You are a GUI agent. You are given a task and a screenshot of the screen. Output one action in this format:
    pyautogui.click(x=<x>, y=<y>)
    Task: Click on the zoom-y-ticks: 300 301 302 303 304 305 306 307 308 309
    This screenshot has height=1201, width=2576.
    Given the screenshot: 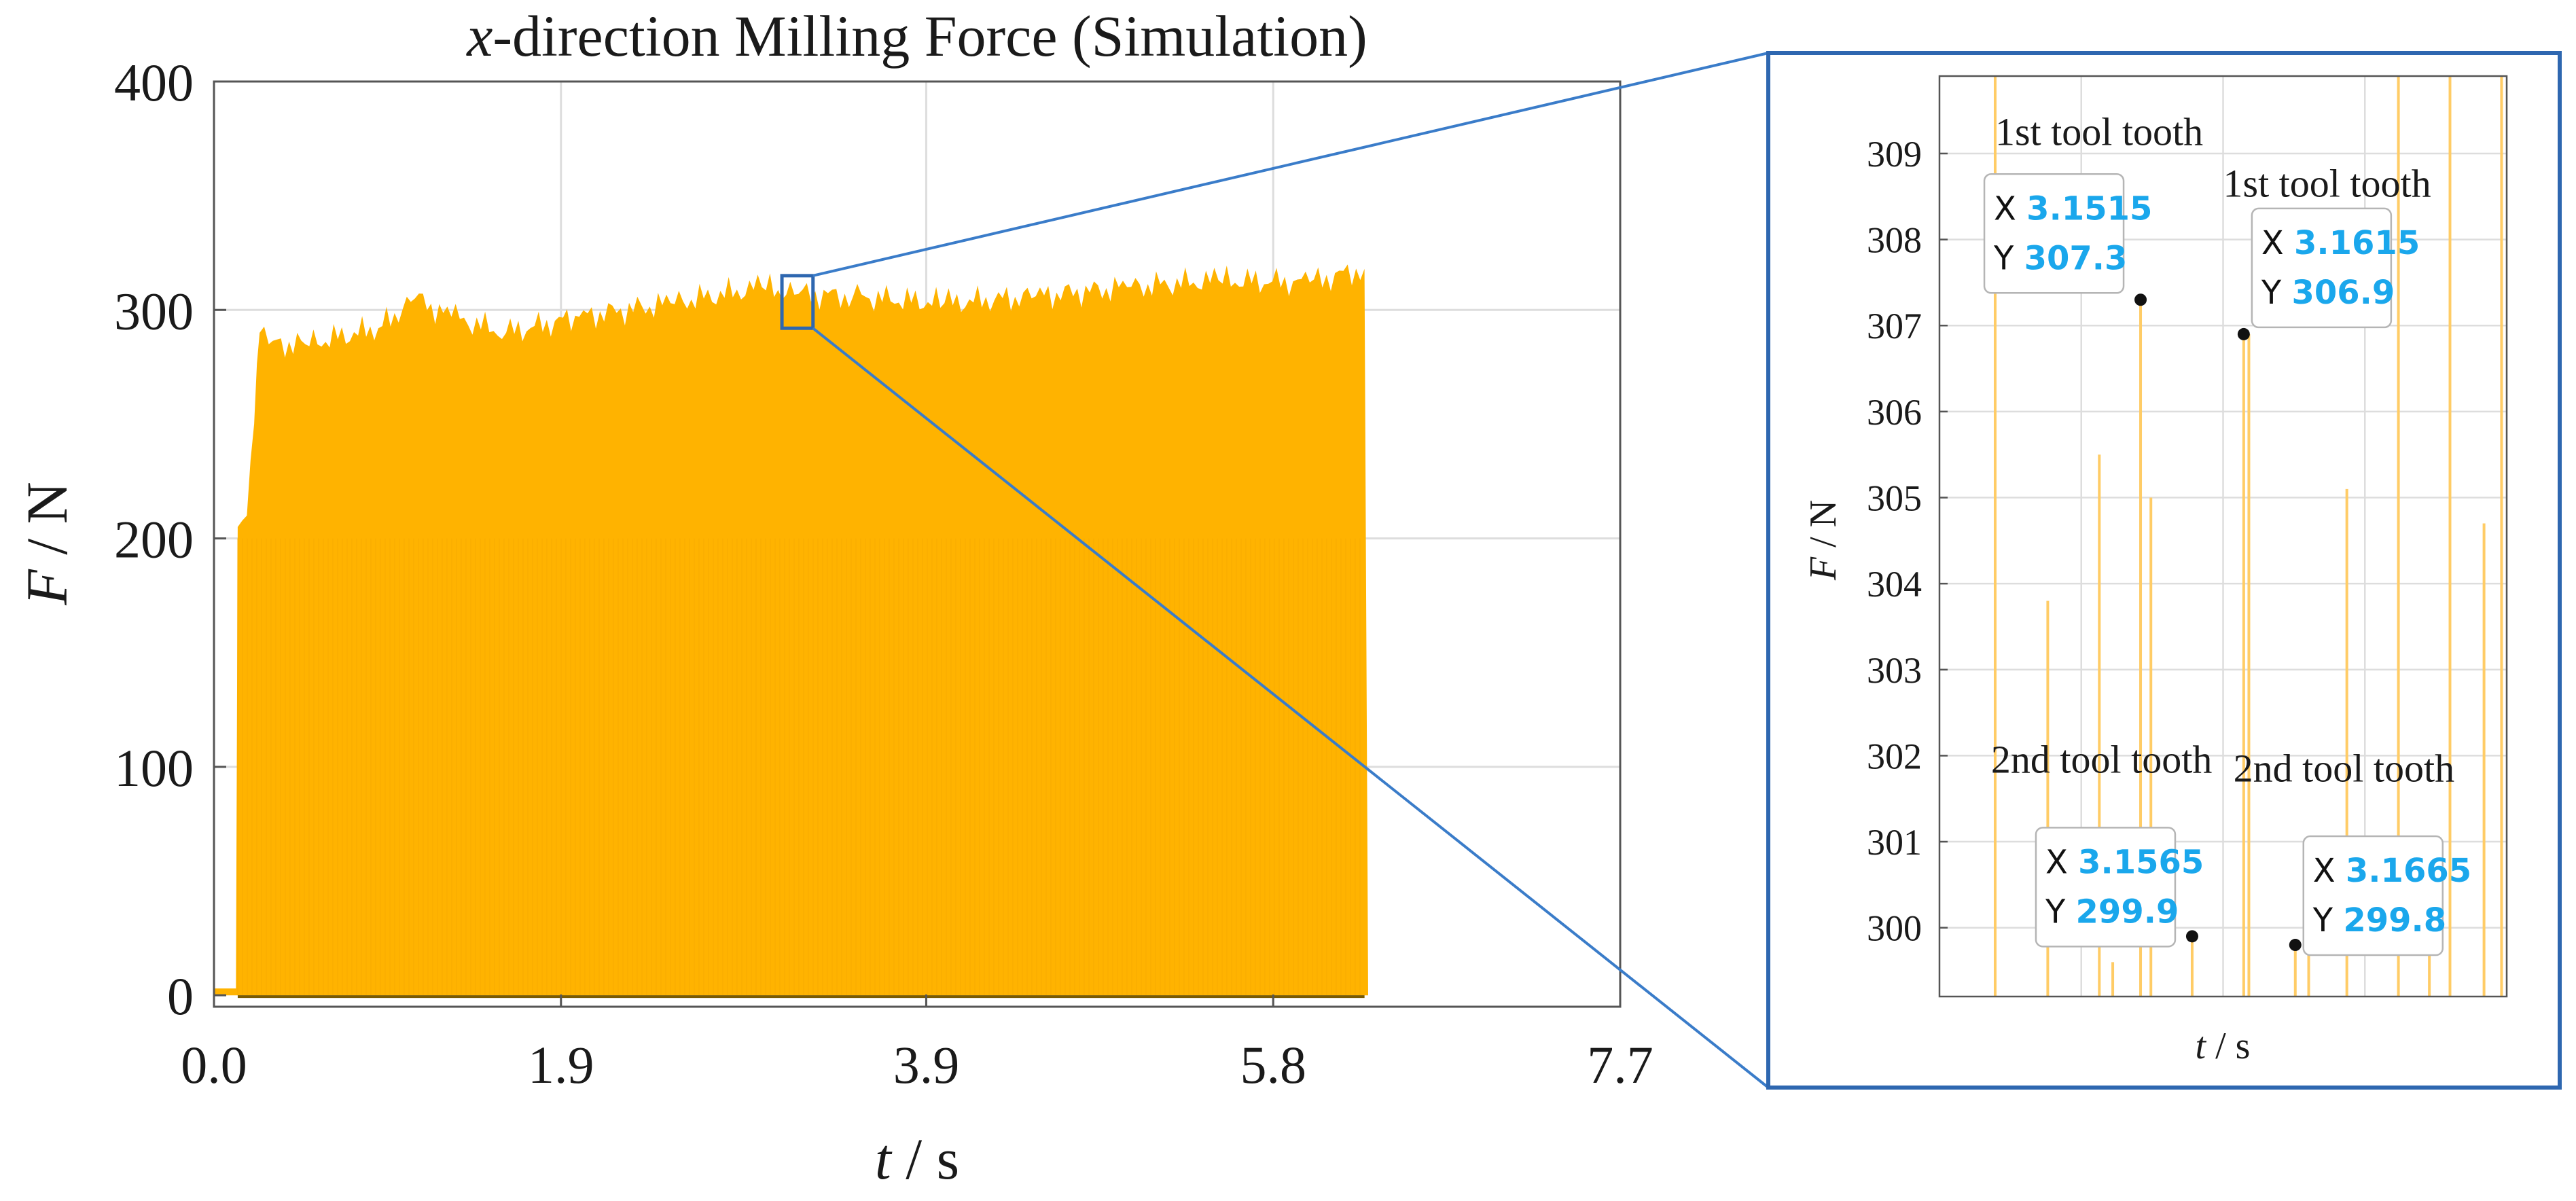 What is the action you would take?
    pyautogui.click(x=1907, y=541)
    